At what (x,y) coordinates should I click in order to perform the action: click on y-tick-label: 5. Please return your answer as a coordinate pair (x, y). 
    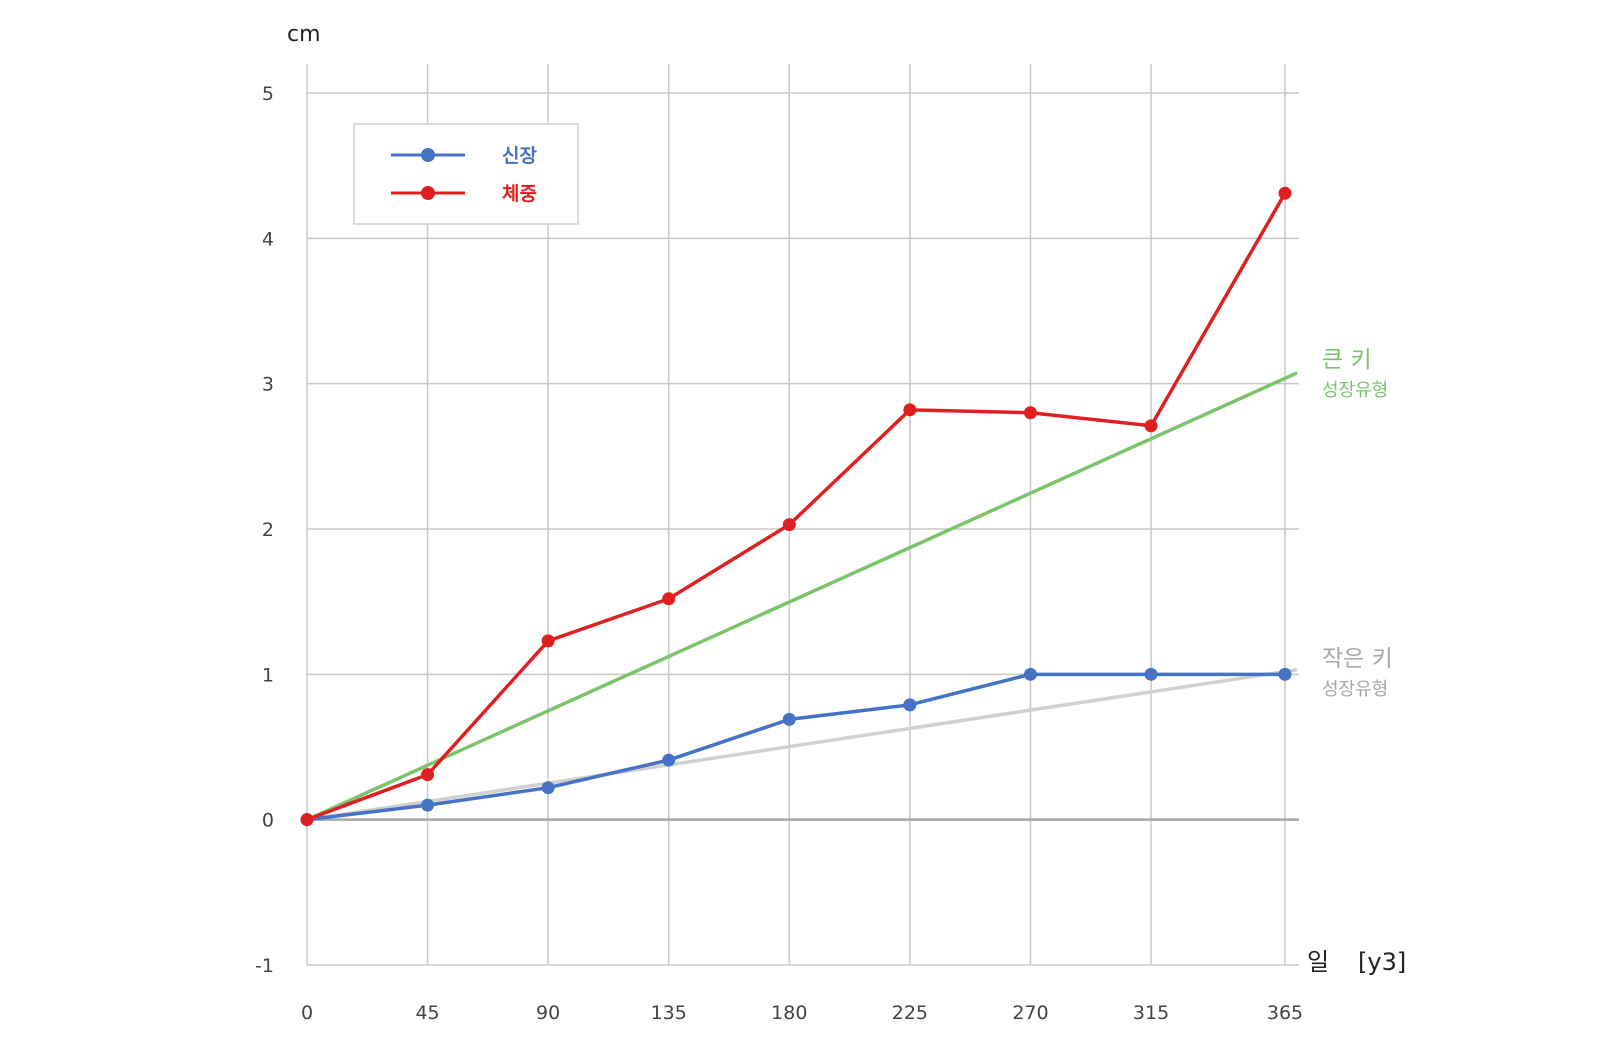
    Looking at the image, I should click on (268, 94).